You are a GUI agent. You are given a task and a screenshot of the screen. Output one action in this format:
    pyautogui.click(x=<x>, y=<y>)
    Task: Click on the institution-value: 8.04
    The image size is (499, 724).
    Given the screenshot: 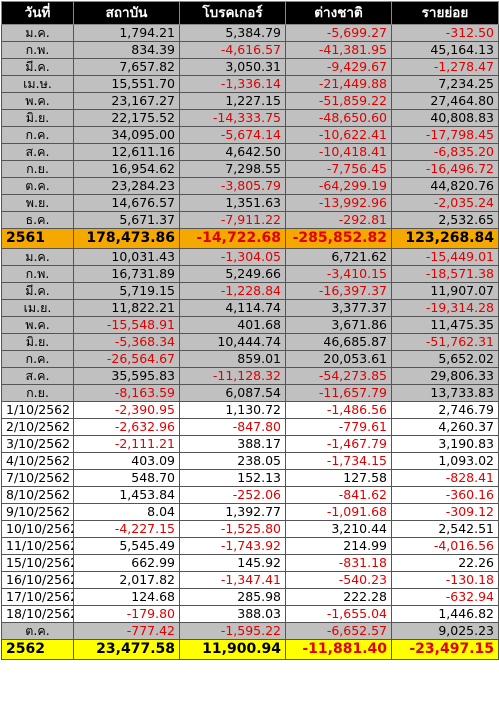 What is the action you would take?
    pyautogui.click(x=126, y=512)
    